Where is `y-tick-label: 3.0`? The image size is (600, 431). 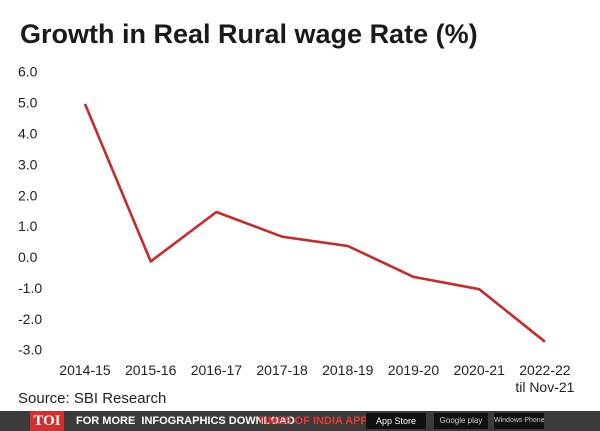 y-tick-label: 3.0 is located at coordinates (28, 164).